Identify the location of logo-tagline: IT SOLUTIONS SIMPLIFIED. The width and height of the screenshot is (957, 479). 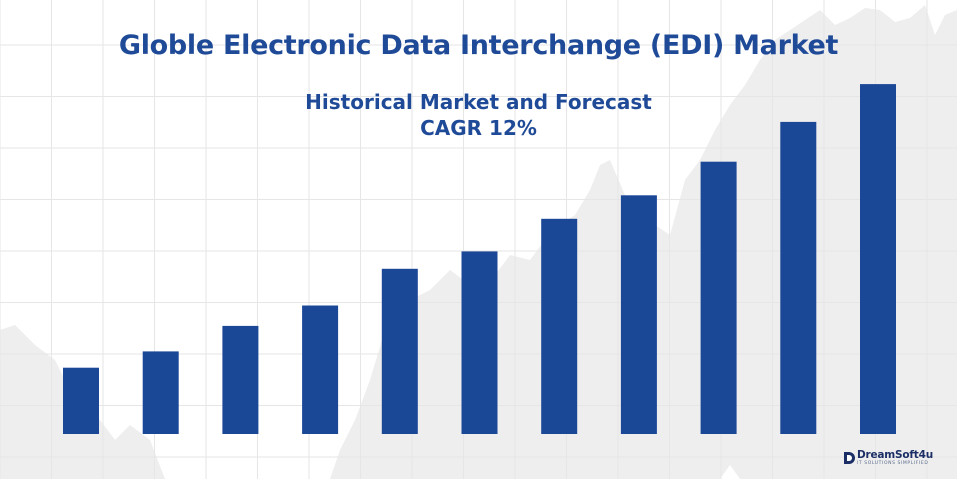
(893, 463).